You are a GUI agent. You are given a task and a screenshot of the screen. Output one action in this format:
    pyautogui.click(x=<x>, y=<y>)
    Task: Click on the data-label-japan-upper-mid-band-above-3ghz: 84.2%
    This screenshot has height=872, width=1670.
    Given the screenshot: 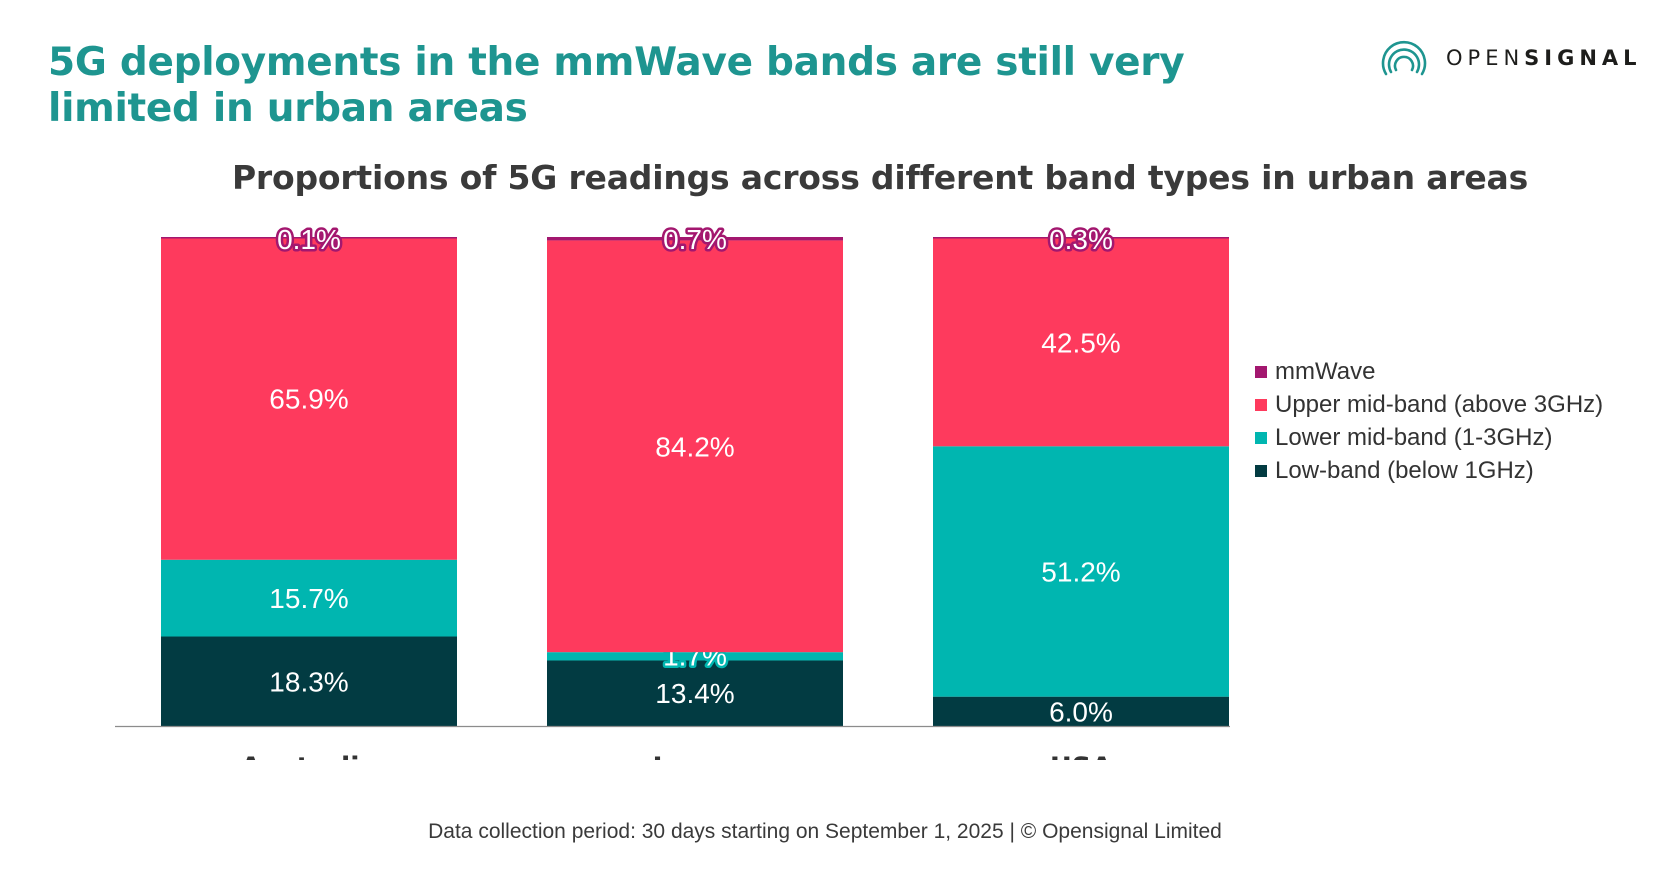 What is the action you would take?
    pyautogui.click(x=694, y=446)
    